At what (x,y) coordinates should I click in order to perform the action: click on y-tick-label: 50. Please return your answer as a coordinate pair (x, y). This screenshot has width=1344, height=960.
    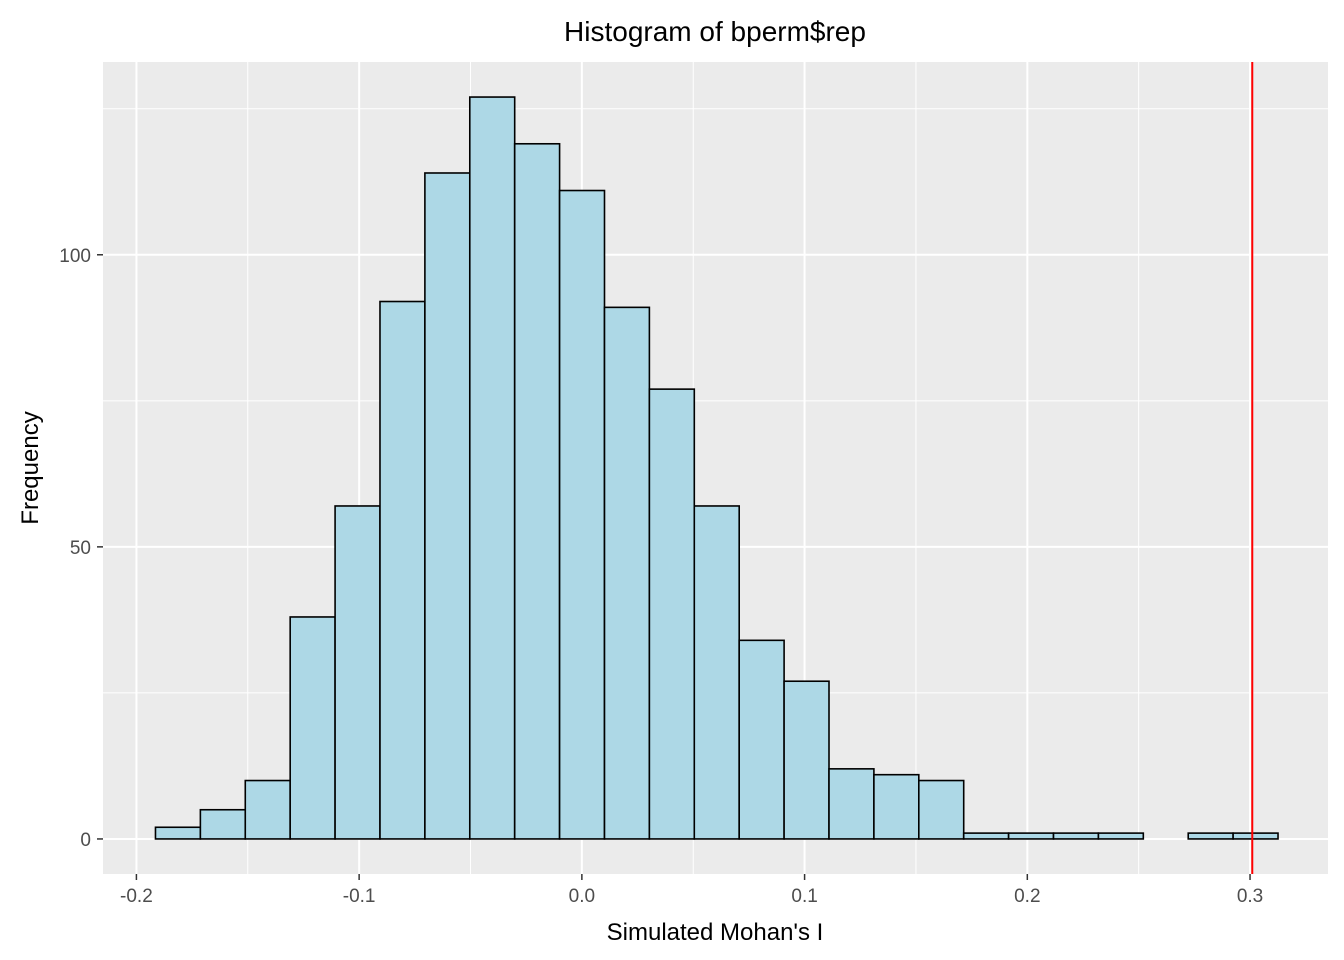
    Looking at the image, I should click on (80, 548).